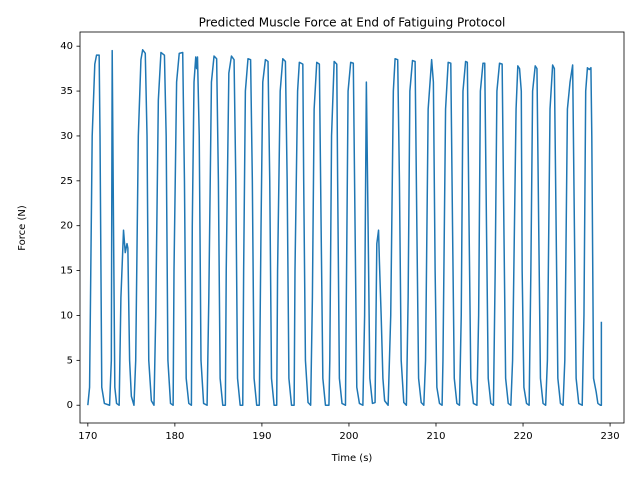  What do you see at coordinates (352, 458) in the screenshot?
I see `x-axis-label: Time (s)` at bounding box center [352, 458].